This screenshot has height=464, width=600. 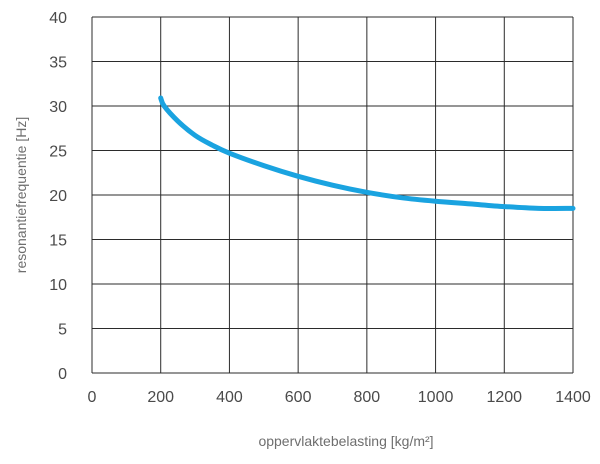 I want to click on x-tick-label: 600, so click(x=298, y=397).